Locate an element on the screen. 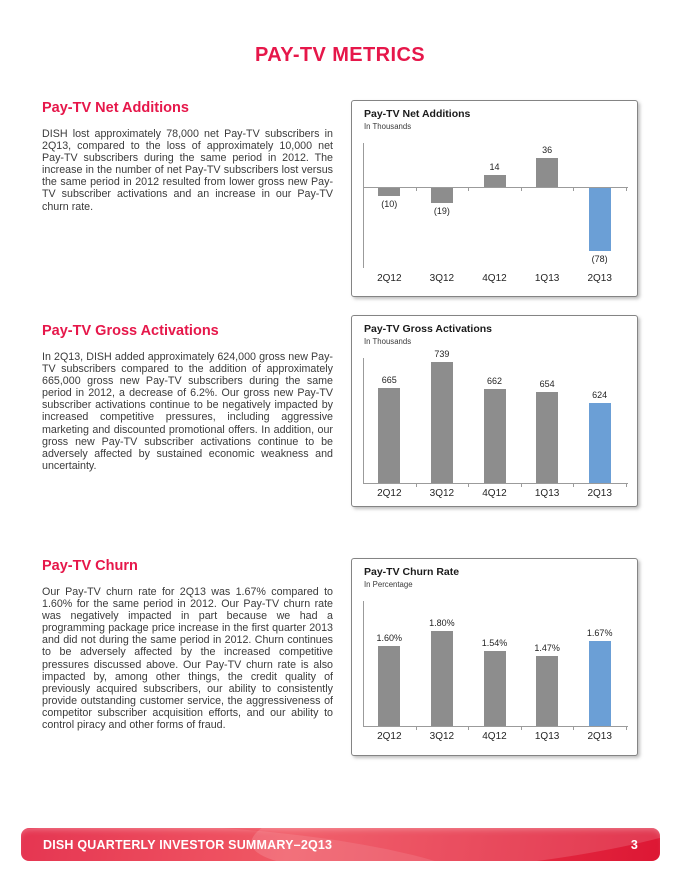 This screenshot has height=880, width=680. value-label: 739 is located at coordinates (442, 353).